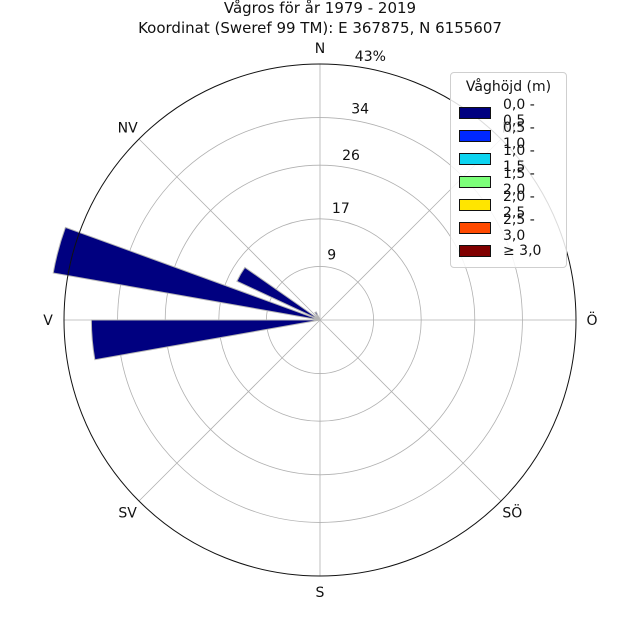  Describe the element at coordinates (127, 513) in the screenshot. I see `direction-label: SV` at that location.